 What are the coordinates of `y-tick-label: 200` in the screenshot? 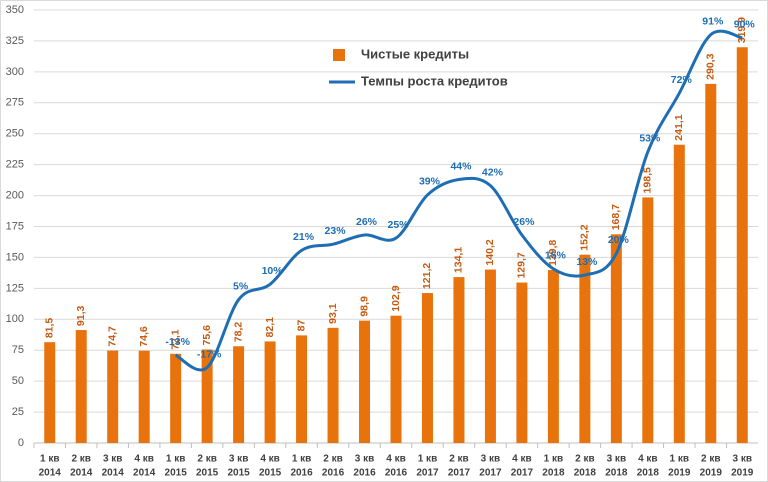 It's located at (15, 195).